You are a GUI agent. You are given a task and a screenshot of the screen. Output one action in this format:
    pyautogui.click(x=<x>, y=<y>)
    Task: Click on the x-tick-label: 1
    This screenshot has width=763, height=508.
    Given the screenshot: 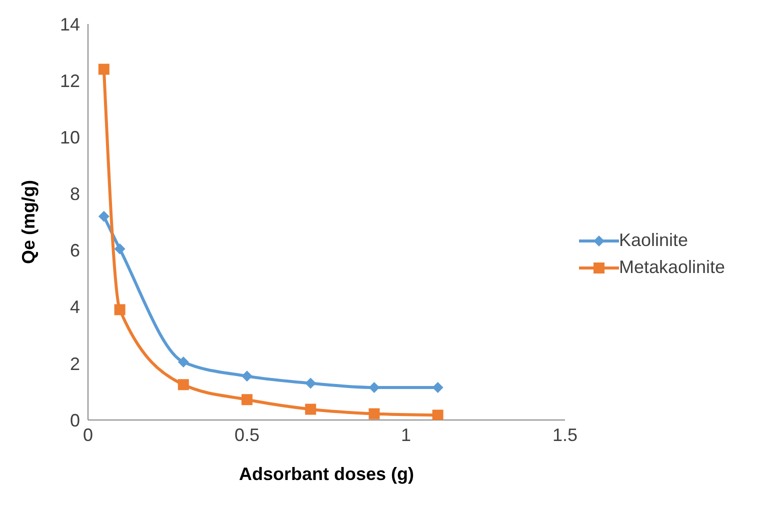 What is the action you would take?
    pyautogui.click(x=406, y=434)
    